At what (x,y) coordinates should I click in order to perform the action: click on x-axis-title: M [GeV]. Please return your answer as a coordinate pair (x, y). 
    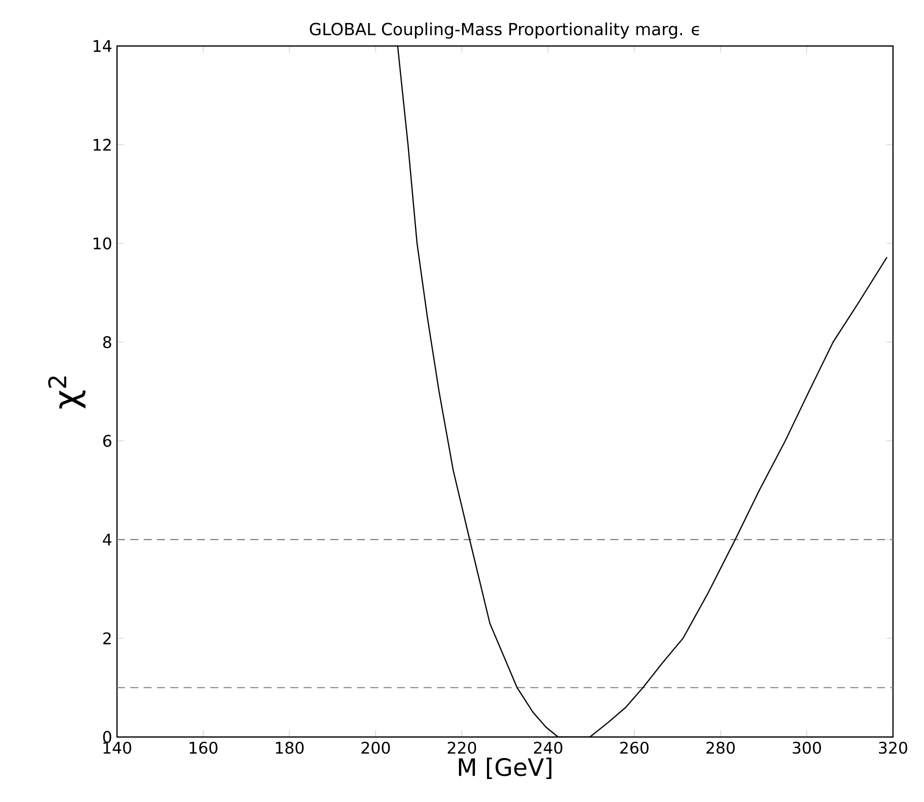
    Looking at the image, I should click on (505, 769).